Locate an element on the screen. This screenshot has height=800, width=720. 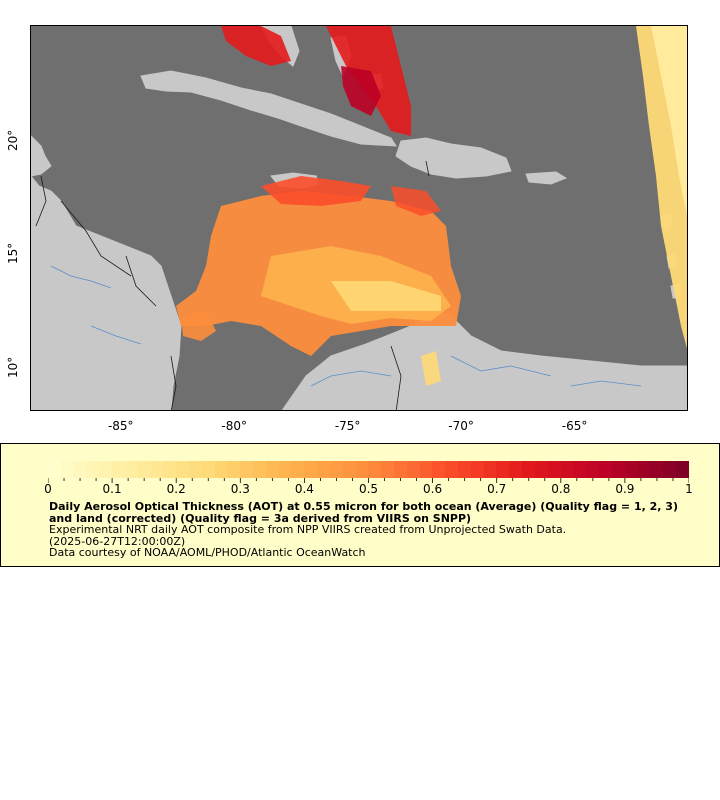
yucatan-land is located at coordinates (41, 156).